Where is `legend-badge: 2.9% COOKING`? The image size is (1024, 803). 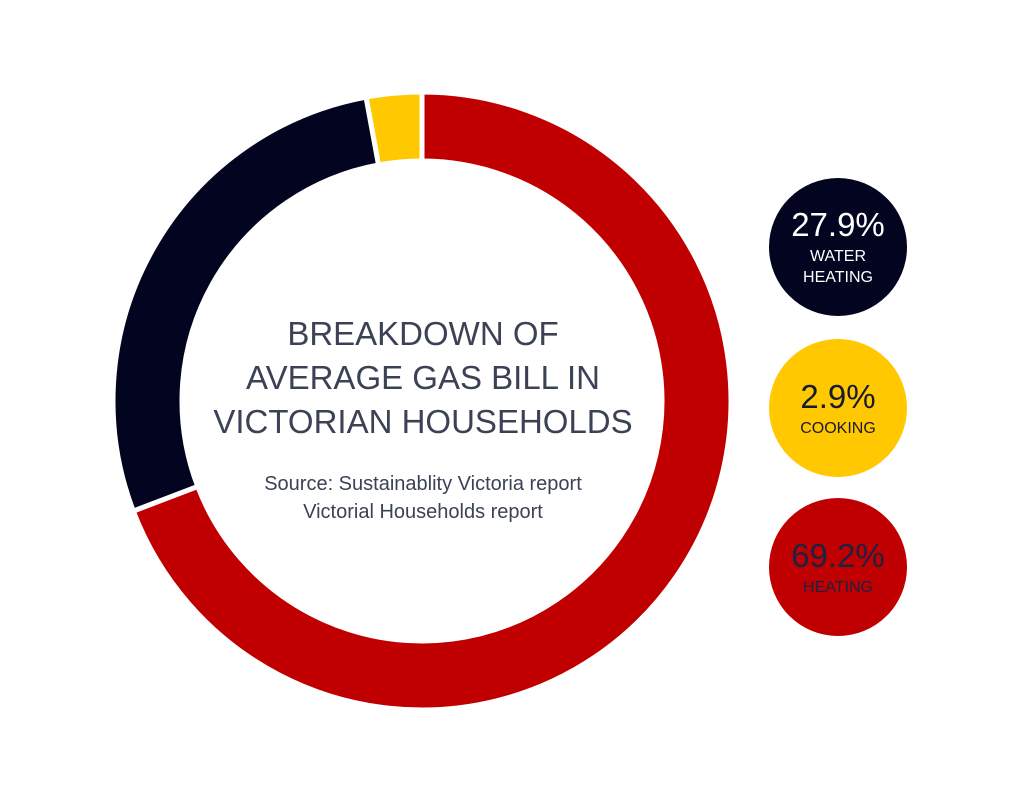
legend-badge: 2.9% COOKING is located at coordinates (838, 408).